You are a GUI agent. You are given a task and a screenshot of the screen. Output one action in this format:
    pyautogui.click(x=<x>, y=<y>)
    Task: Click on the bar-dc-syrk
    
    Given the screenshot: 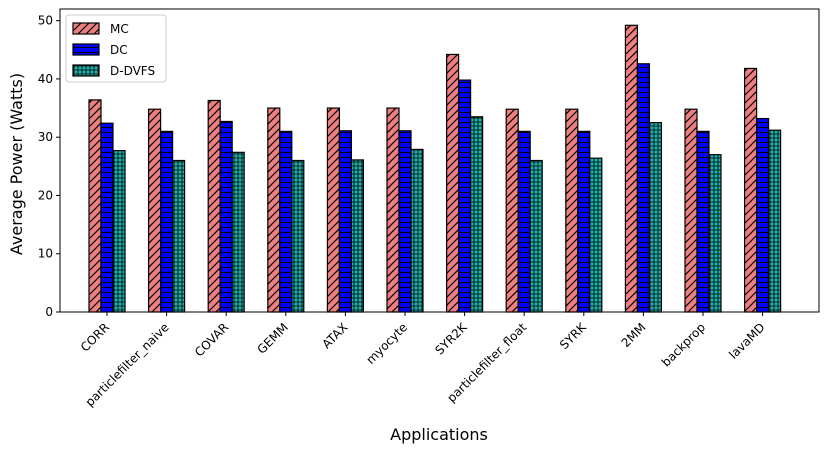 What is the action you would take?
    pyautogui.click(x=584, y=221)
    